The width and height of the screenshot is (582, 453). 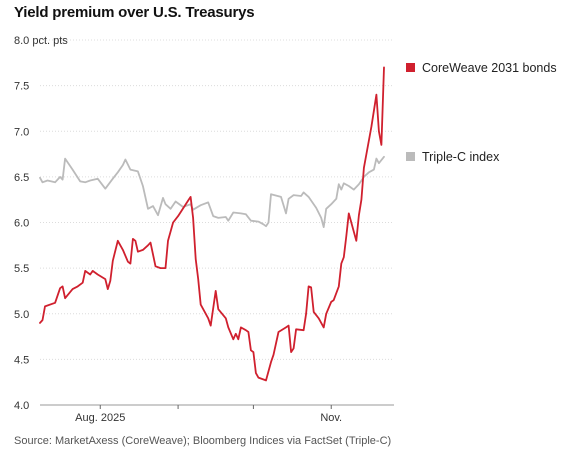 What do you see at coordinates (461, 157) in the screenshot?
I see `legend-label-1: Triple-C index` at bounding box center [461, 157].